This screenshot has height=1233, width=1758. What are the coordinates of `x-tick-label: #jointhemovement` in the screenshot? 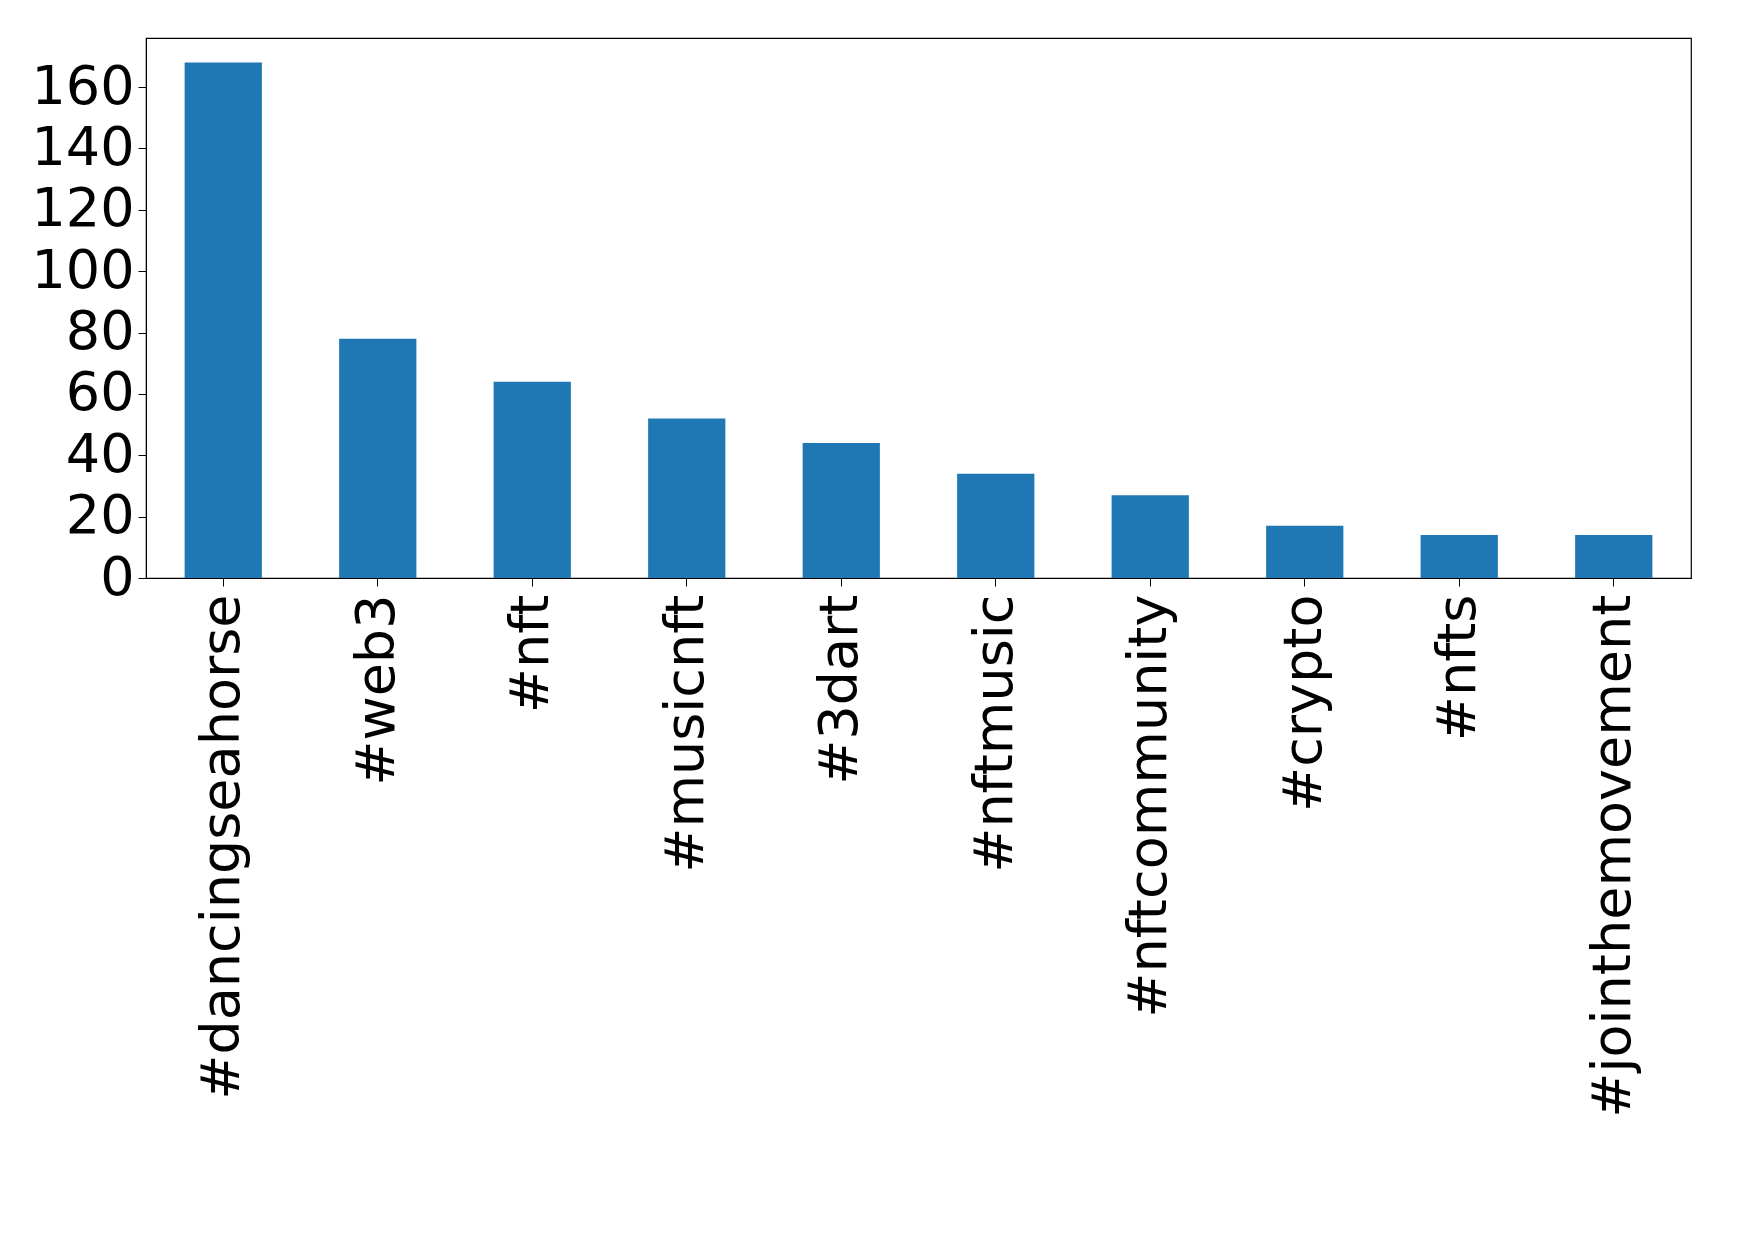 It's located at (1611, 856).